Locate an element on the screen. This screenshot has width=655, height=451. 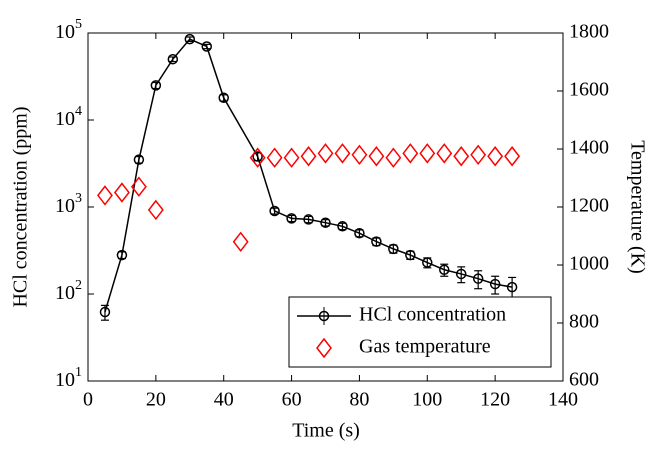
y-tick-label: 10³ is located at coordinates (68, 203).